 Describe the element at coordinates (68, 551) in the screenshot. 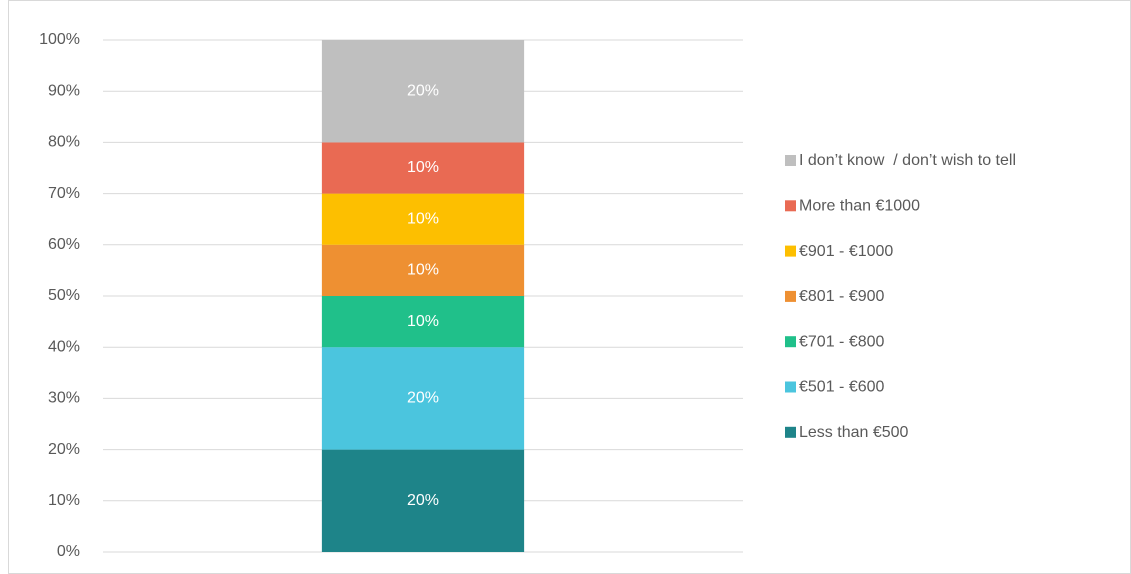

I see `y-tick-label: 0%` at that location.